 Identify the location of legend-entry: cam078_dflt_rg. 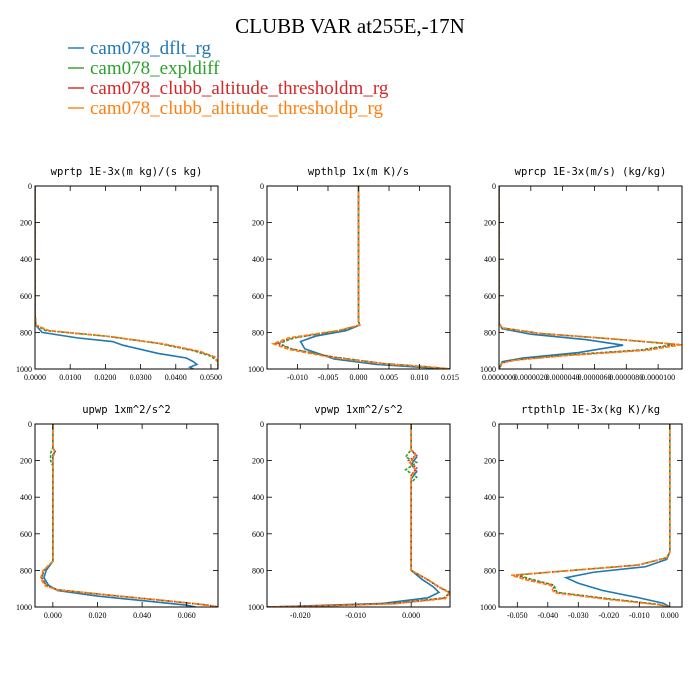
(140, 48).